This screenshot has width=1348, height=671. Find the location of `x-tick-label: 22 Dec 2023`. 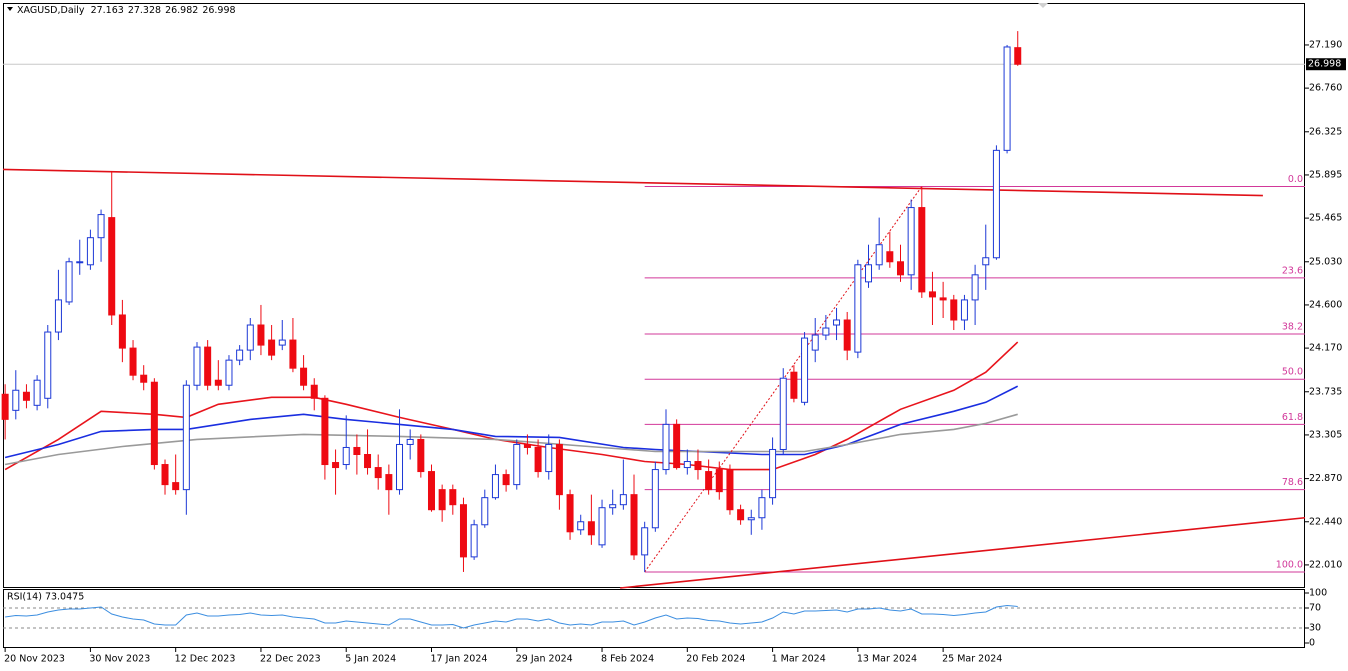

x-tick-label: 22 Dec 2023 is located at coordinates (290, 659).